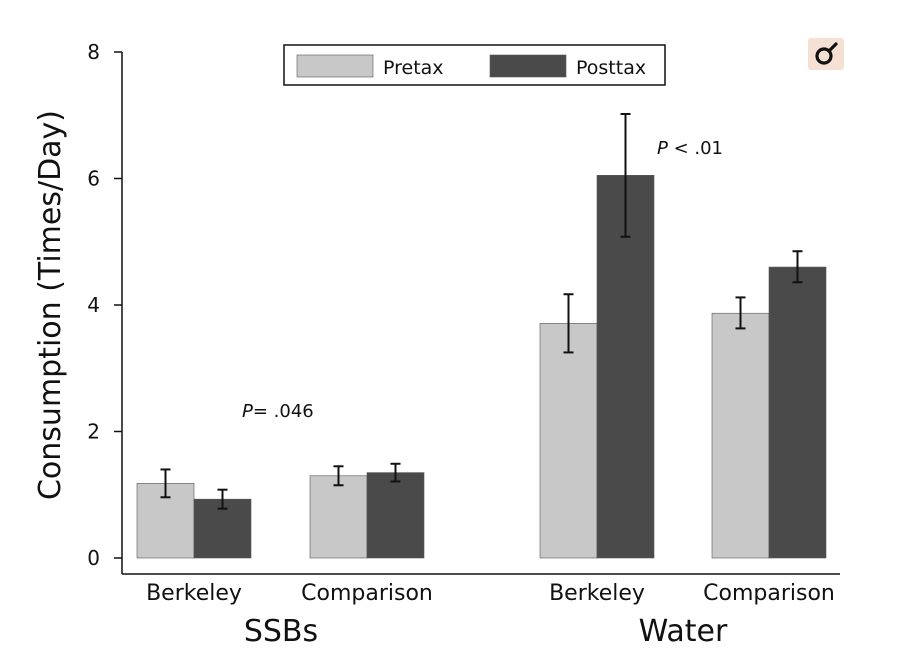  What do you see at coordinates (93, 179) in the screenshot?
I see `y-tick-label: 6` at bounding box center [93, 179].